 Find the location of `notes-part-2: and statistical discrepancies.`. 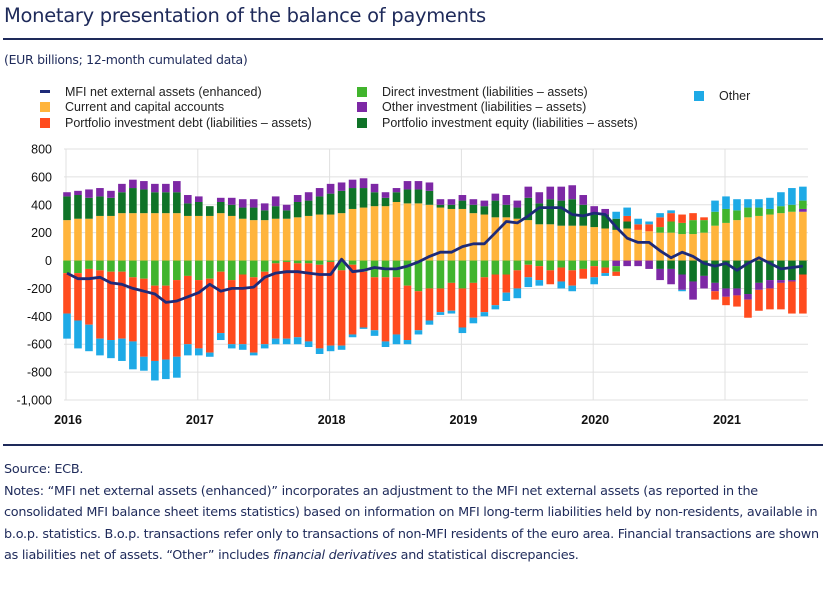

notes-part-2: and statistical discrepancies. is located at coordinates (487, 555).